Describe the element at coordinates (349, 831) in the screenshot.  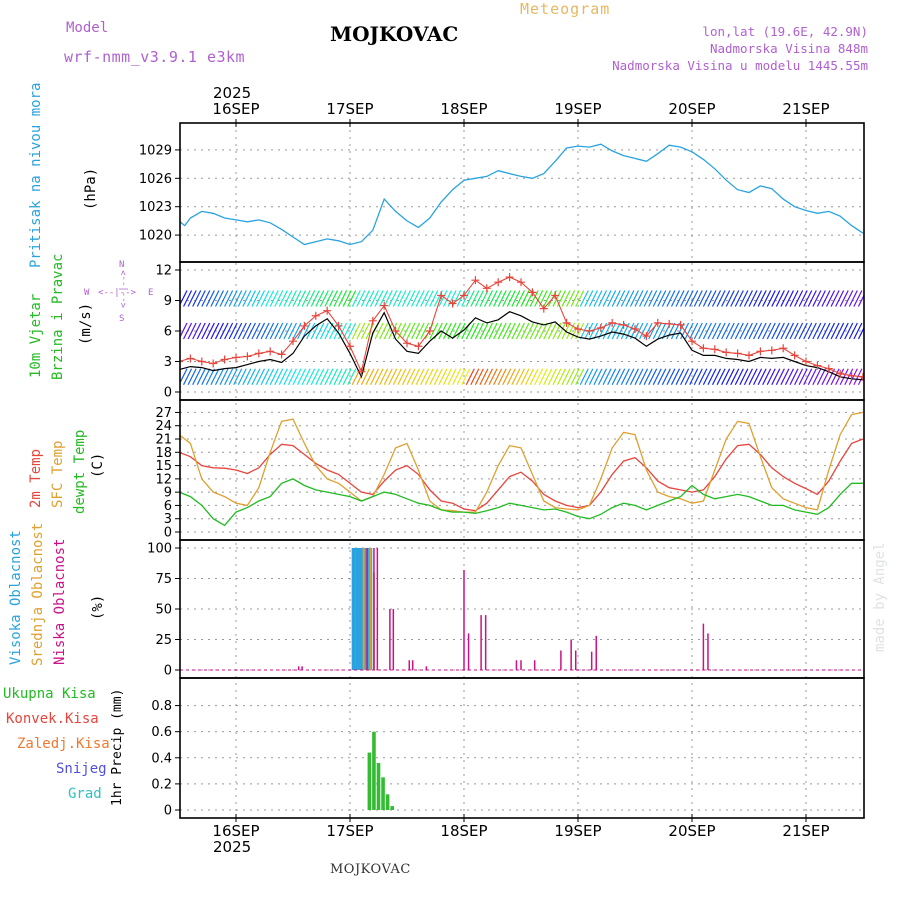
I see `date-label-bottom: 17SEP` at that location.